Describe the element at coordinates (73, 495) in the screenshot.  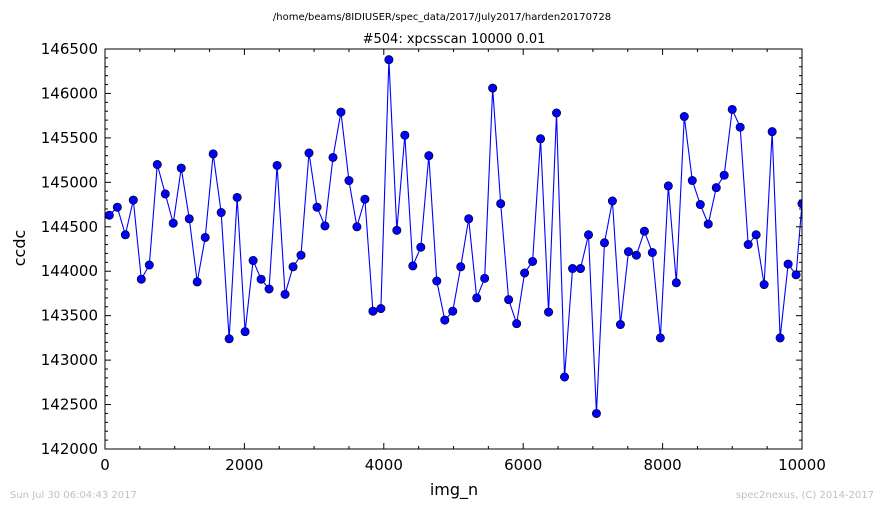
I see `footer-timestamp: Sun Jul 30 06:04:43 2017` at that location.